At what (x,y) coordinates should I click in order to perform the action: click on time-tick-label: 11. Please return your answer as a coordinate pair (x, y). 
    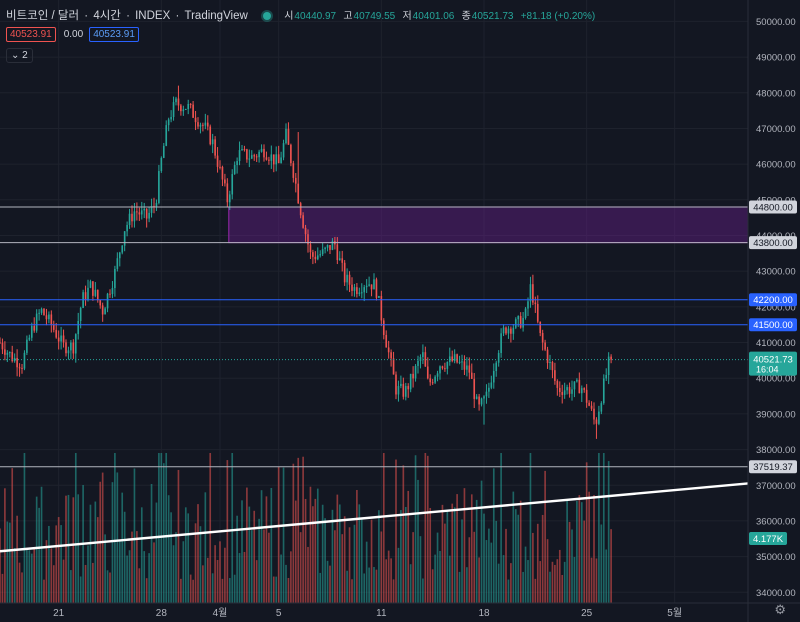
    Looking at the image, I should click on (381, 613).